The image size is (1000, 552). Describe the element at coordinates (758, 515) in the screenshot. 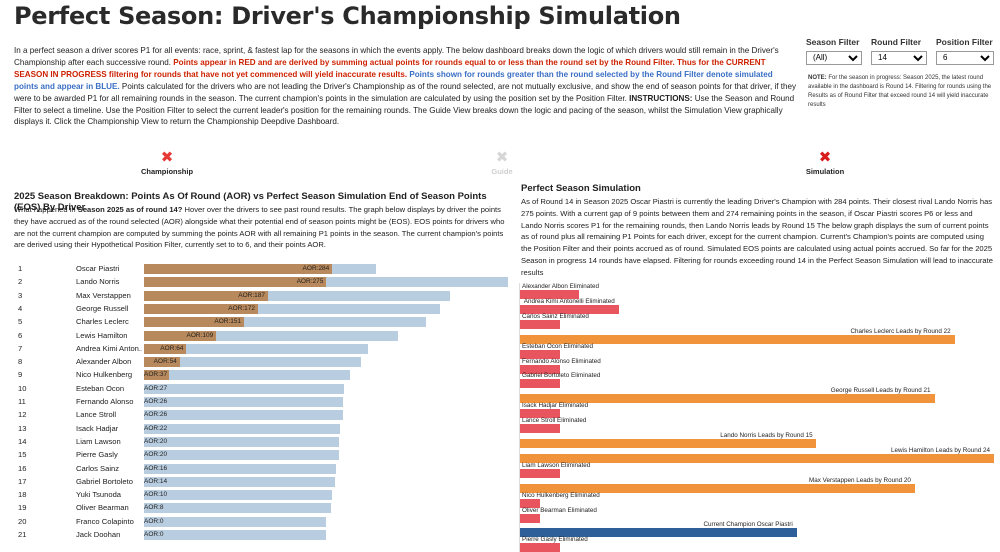

I see `simulation-row: Oliver Bearman Eliminated` at that location.